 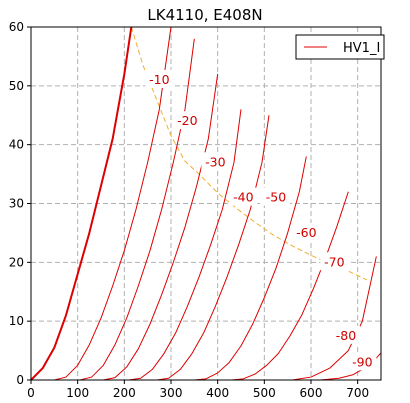 I want to click on curve-label: -80, so click(x=346, y=335).